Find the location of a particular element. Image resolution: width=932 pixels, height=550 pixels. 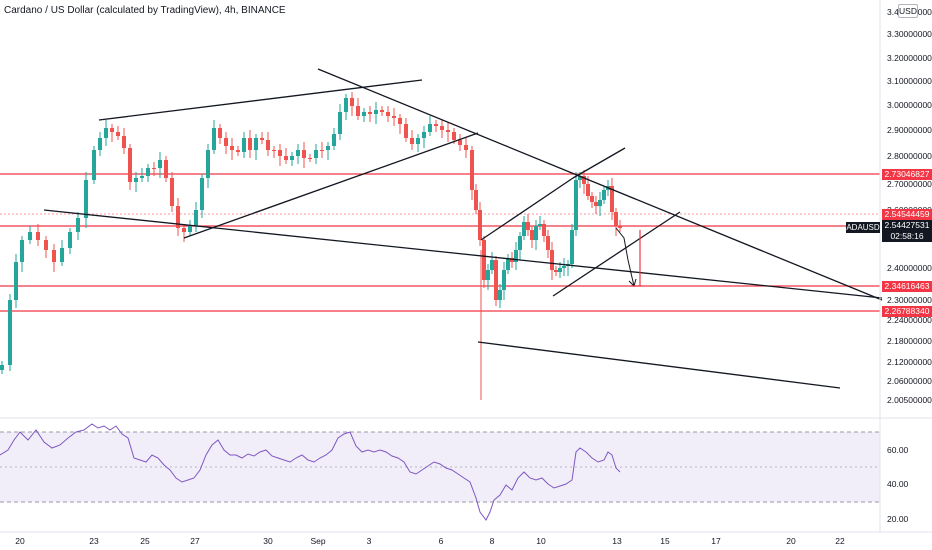

price-axis-label: 2.40000000 is located at coordinates (909, 268).